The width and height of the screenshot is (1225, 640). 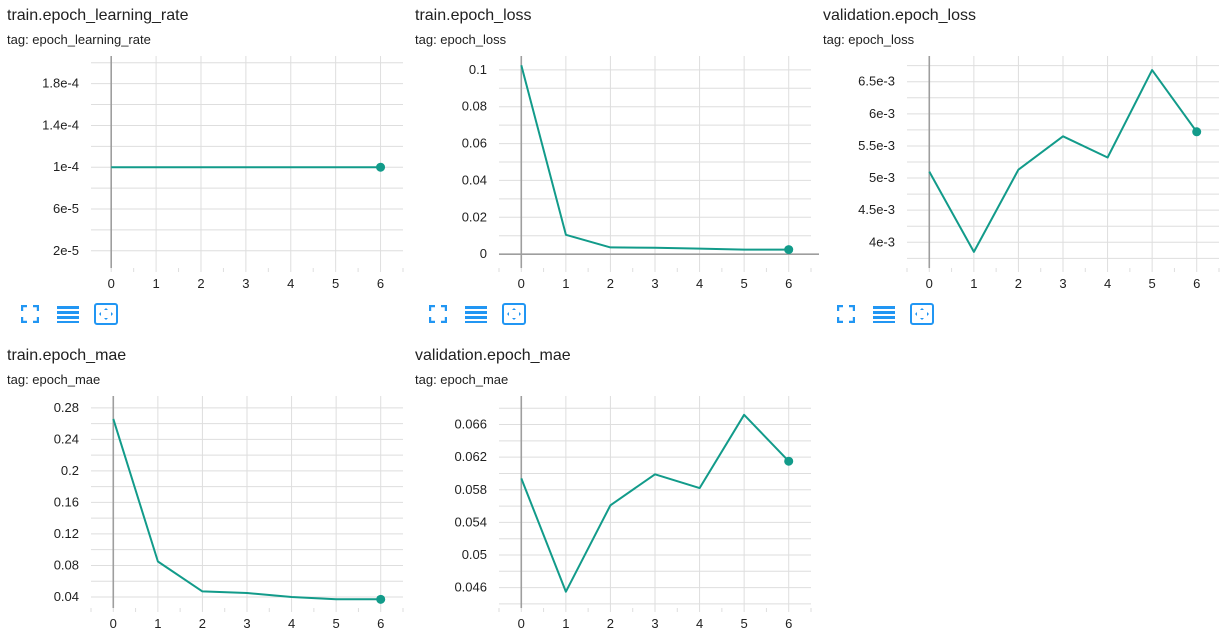 What do you see at coordinates (60, 83) in the screenshot?
I see `y-tick-label: 1.8e-4` at bounding box center [60, 83].